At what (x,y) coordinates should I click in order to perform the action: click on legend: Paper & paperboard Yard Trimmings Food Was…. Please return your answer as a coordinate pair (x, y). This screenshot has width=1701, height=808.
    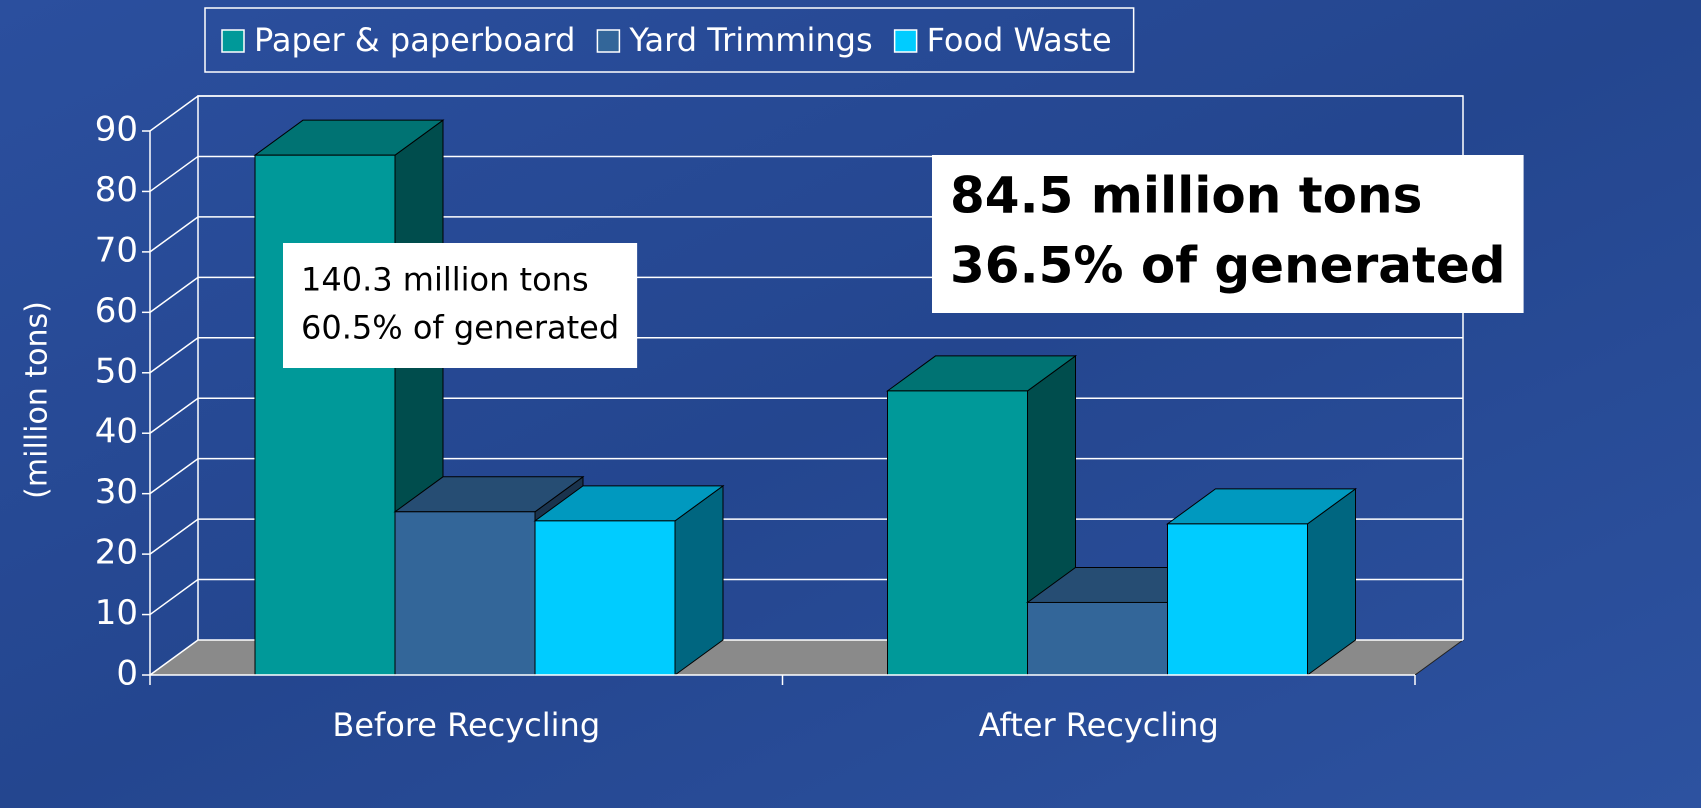
    Looking at the image, I should click on (669, 40).